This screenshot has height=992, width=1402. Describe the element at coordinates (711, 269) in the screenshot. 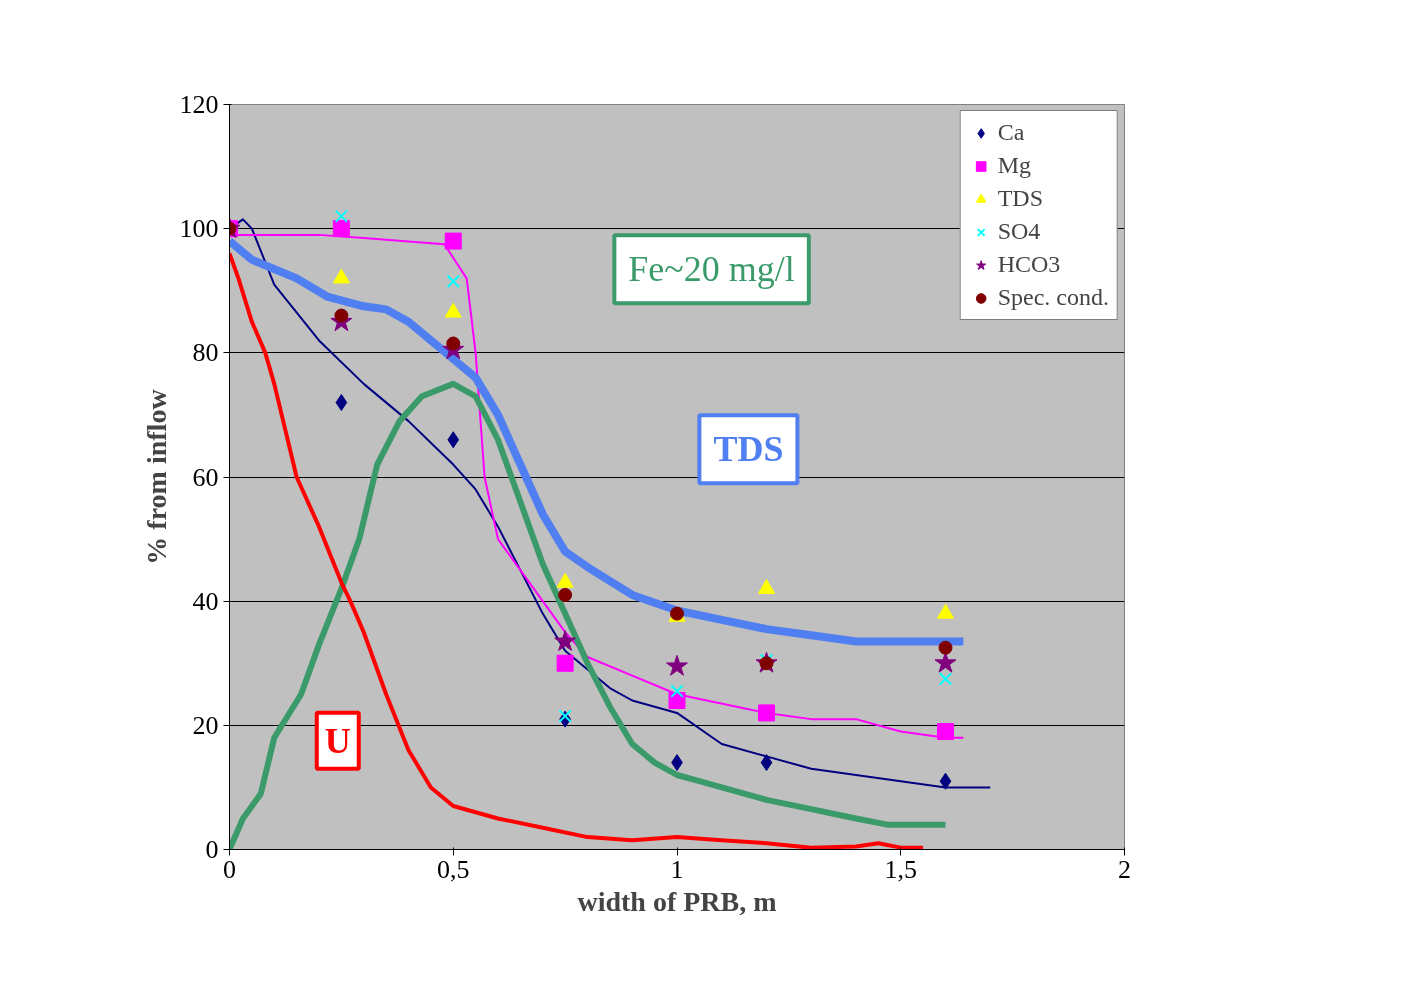

I see `annotation: Fe~20 mg/l` at that location.